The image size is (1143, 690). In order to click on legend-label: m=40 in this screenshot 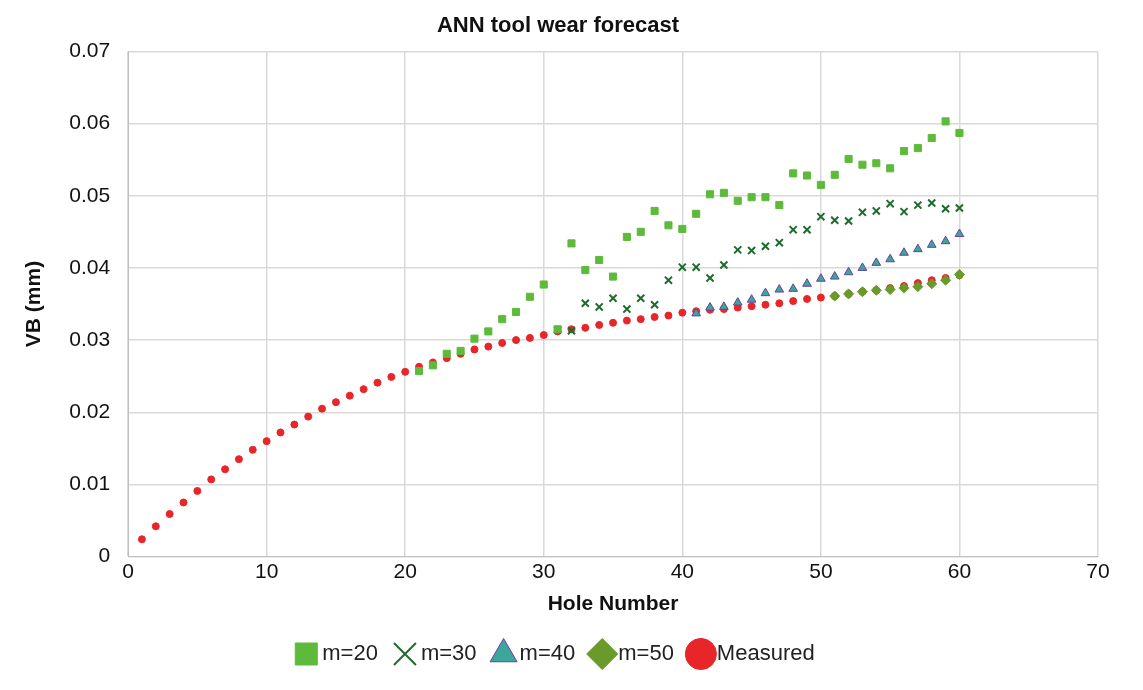, I will do `click(547, 653)`.